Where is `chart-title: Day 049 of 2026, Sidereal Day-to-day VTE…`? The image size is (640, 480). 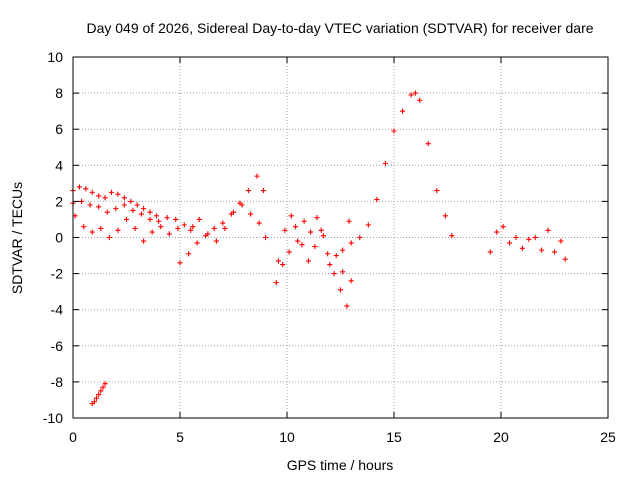 chart-title: Day 049 of 2026, Sidereal Day-to-day VTE… is located at coordinates (339, 28).